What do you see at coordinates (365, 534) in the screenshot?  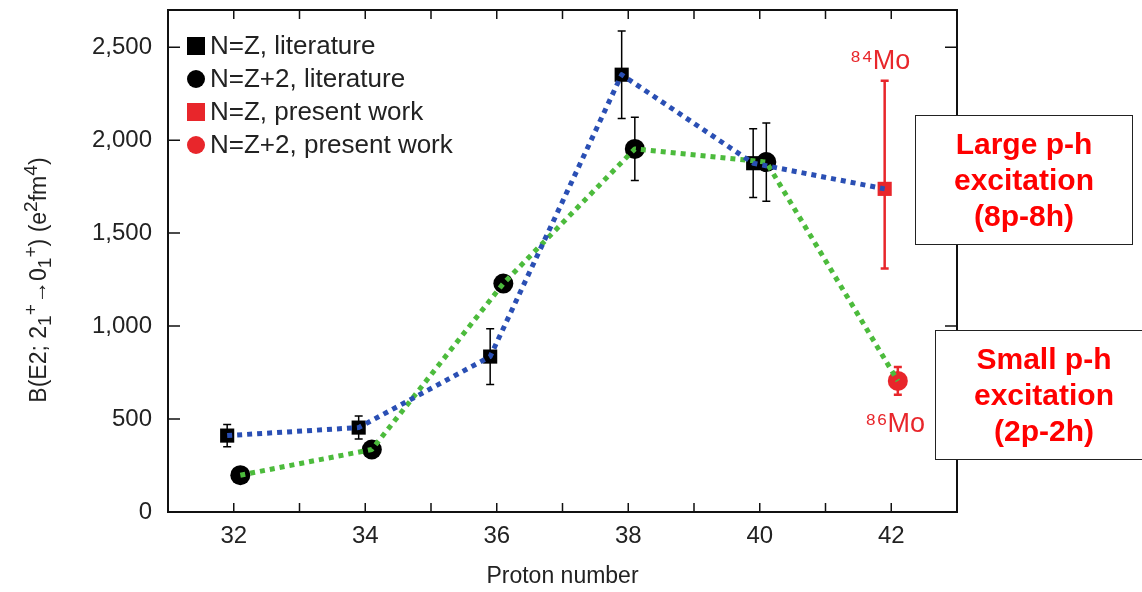 I see `x-tick-label: 34` at bounding box center [365, 534].